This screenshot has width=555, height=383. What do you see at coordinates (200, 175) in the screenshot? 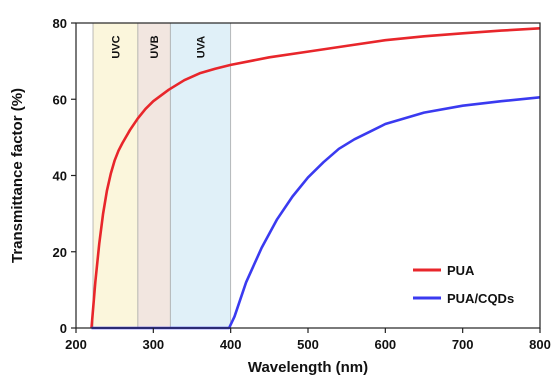
I see `band-uva` at bounding box center [200, 175].